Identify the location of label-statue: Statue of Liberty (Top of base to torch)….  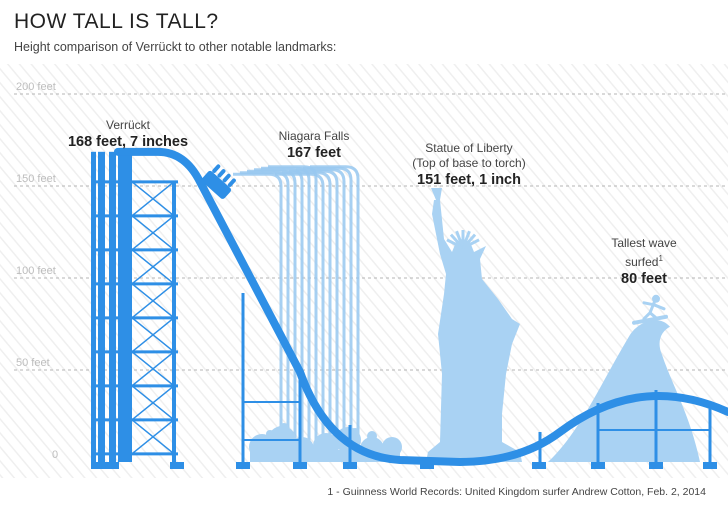
(469, 165).